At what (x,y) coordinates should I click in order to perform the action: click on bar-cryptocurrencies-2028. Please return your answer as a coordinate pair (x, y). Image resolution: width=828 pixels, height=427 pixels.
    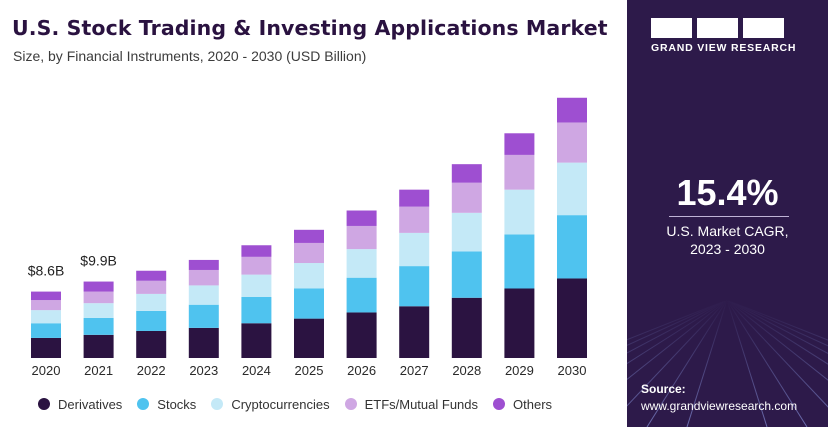
    Looking at the image, I should click on (466, 232).